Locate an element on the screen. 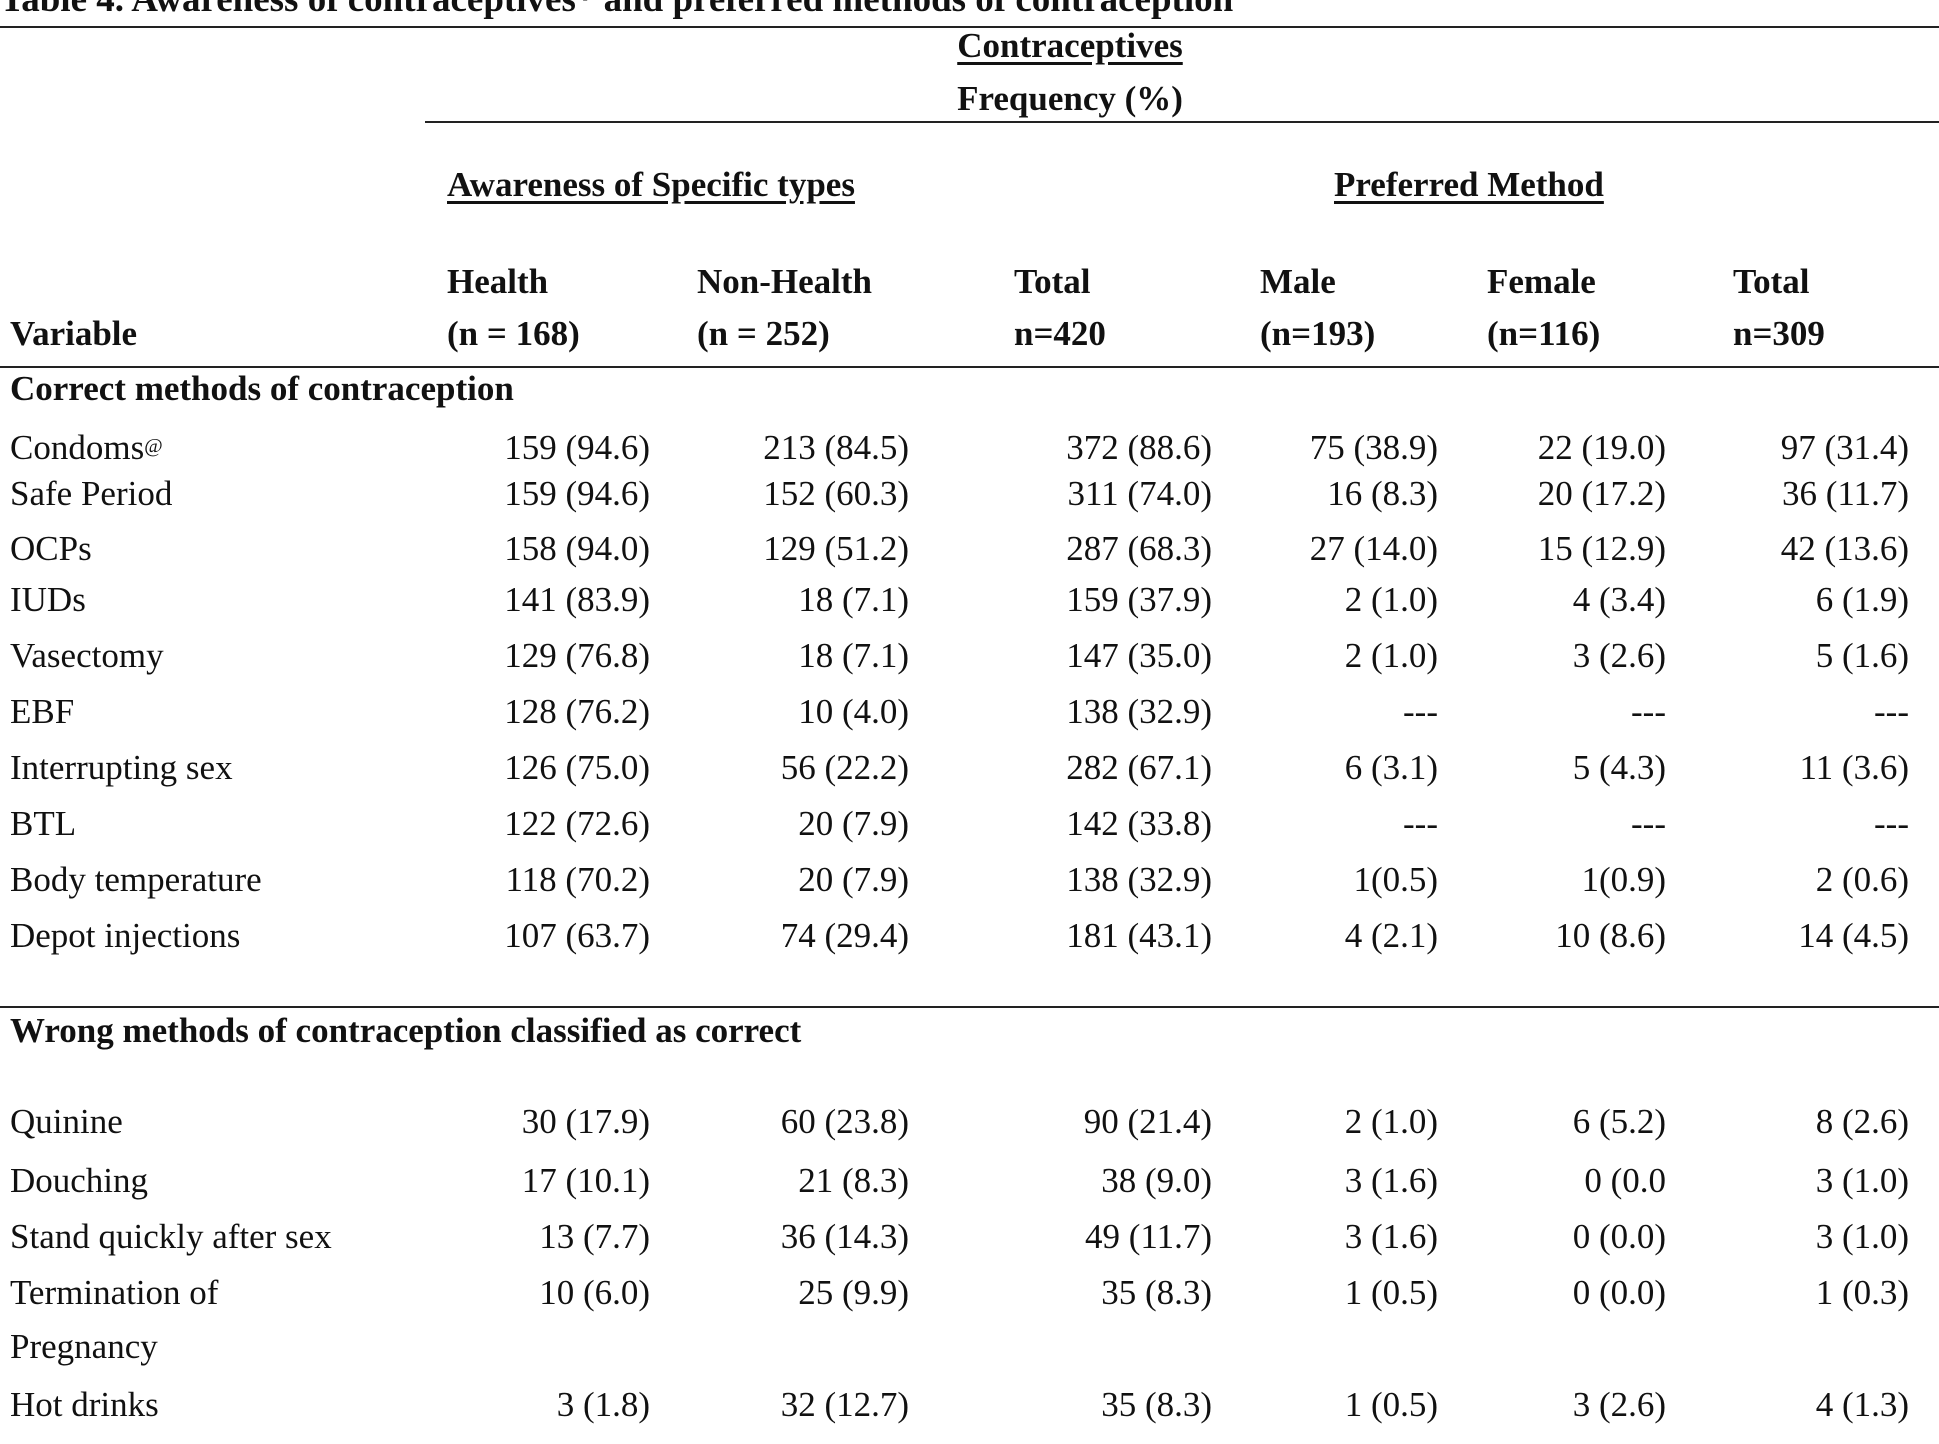 The height and width of the screenshot is (1444, 1939). table-cell: 27 (14.0) is located at coordinates (1373, 548).